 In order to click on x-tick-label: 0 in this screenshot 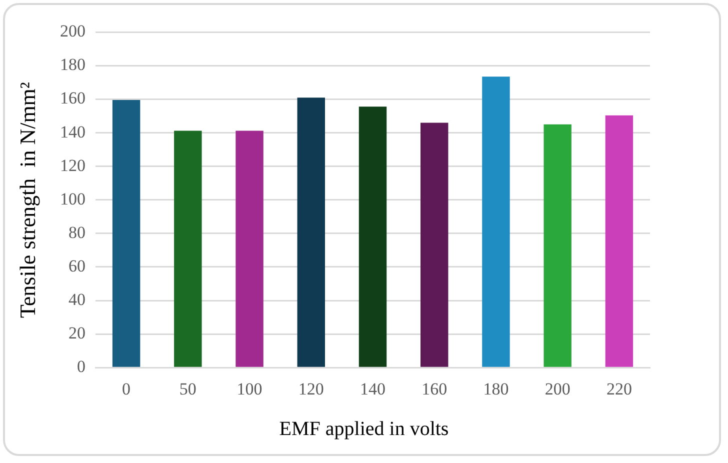, I will do `click(126, 388)`.